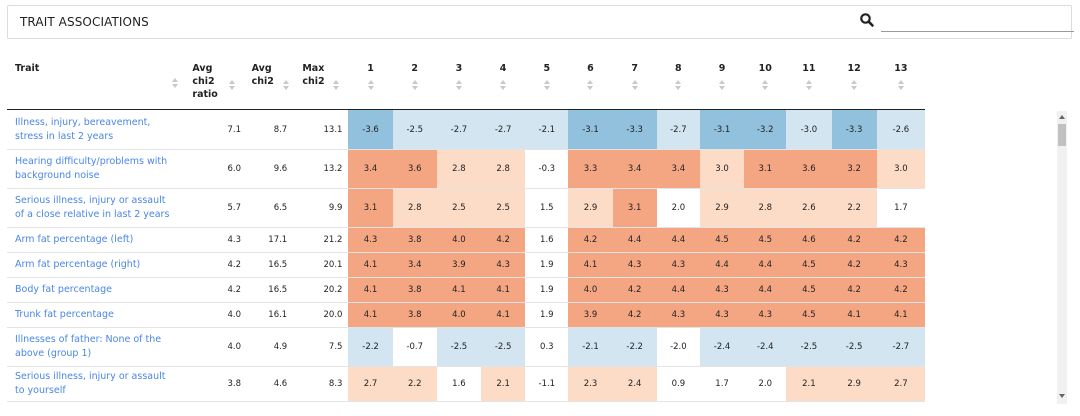  Describe the element at coordinates (547, 265) in the screenshot. I see `value-cell-5: 1.9` at that location.